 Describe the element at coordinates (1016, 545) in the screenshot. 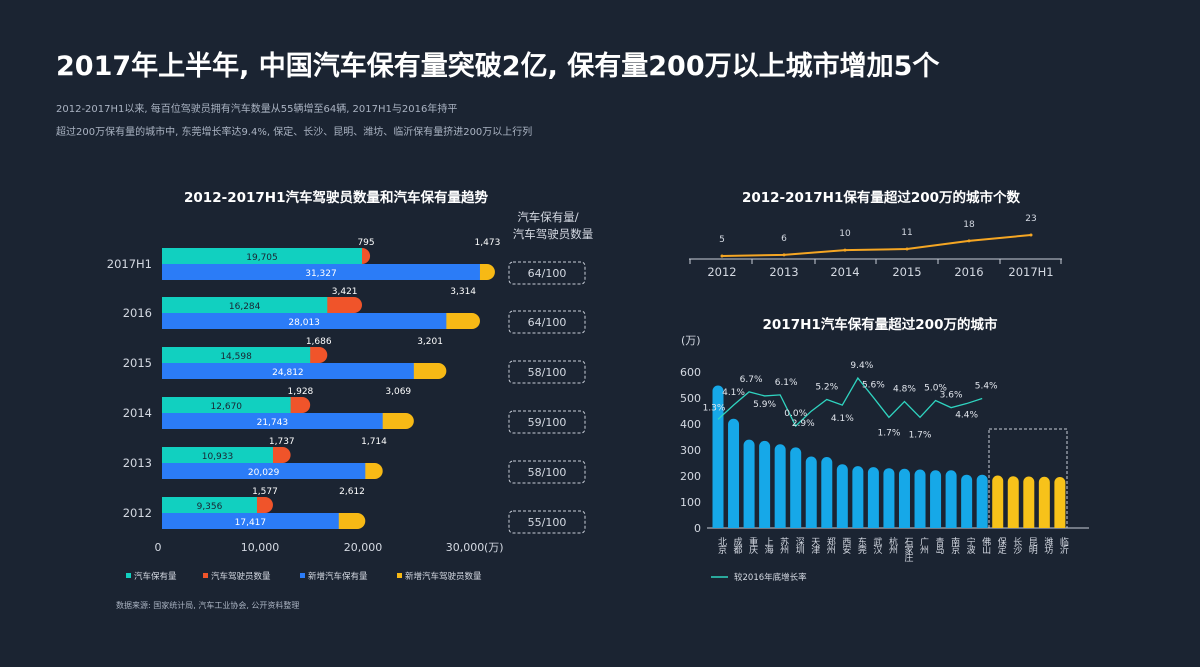

I see `city-label: 长沙` at that location.